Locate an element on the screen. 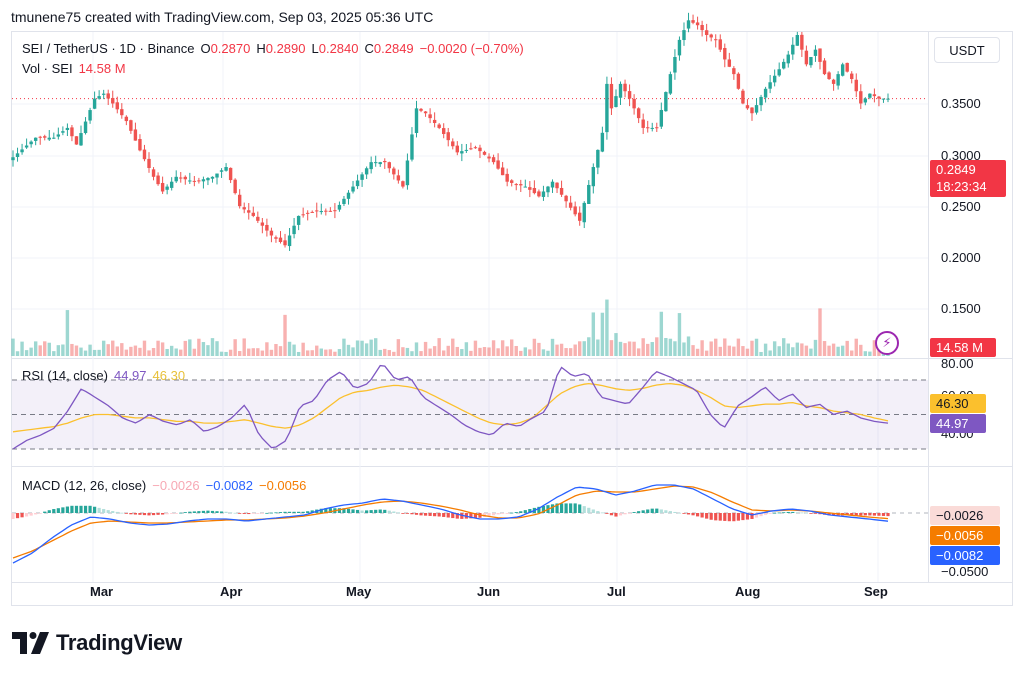  price-scale-separator is located at coordinates (928, 306).